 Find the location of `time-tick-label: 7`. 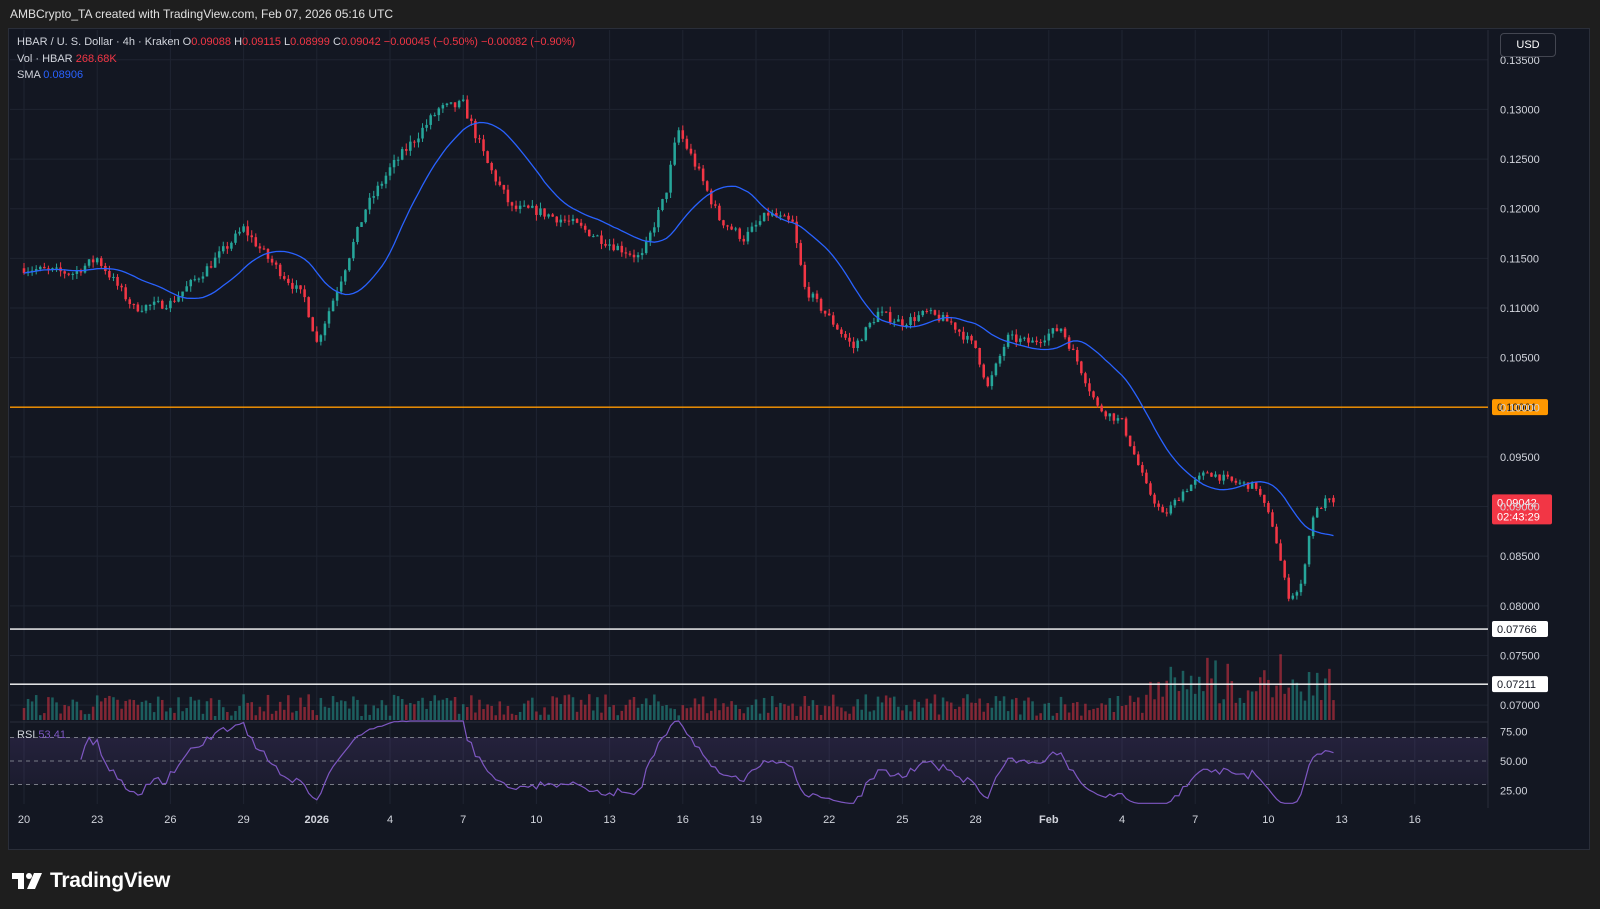

time-tick-label: 7 is located at coordinates (463, 820).